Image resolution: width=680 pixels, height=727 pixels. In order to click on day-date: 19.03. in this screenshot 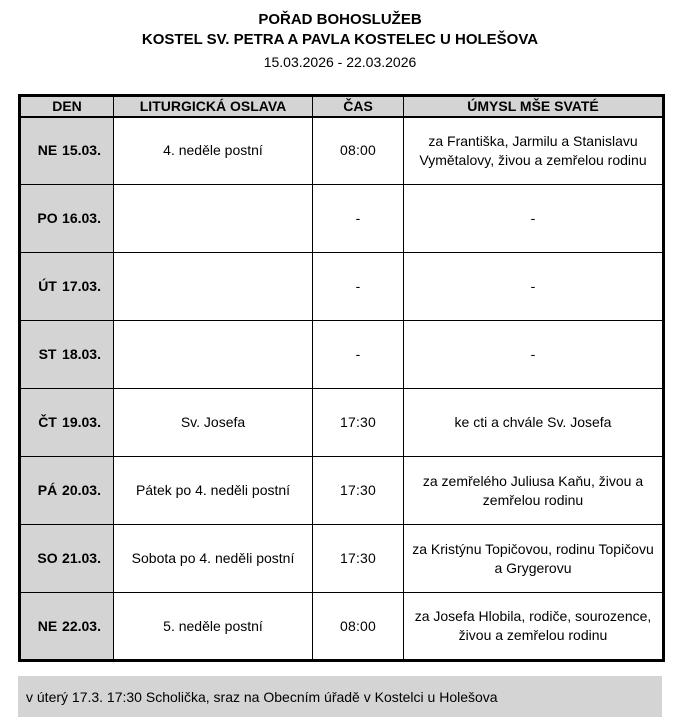, I will do `click(81, 422)`.